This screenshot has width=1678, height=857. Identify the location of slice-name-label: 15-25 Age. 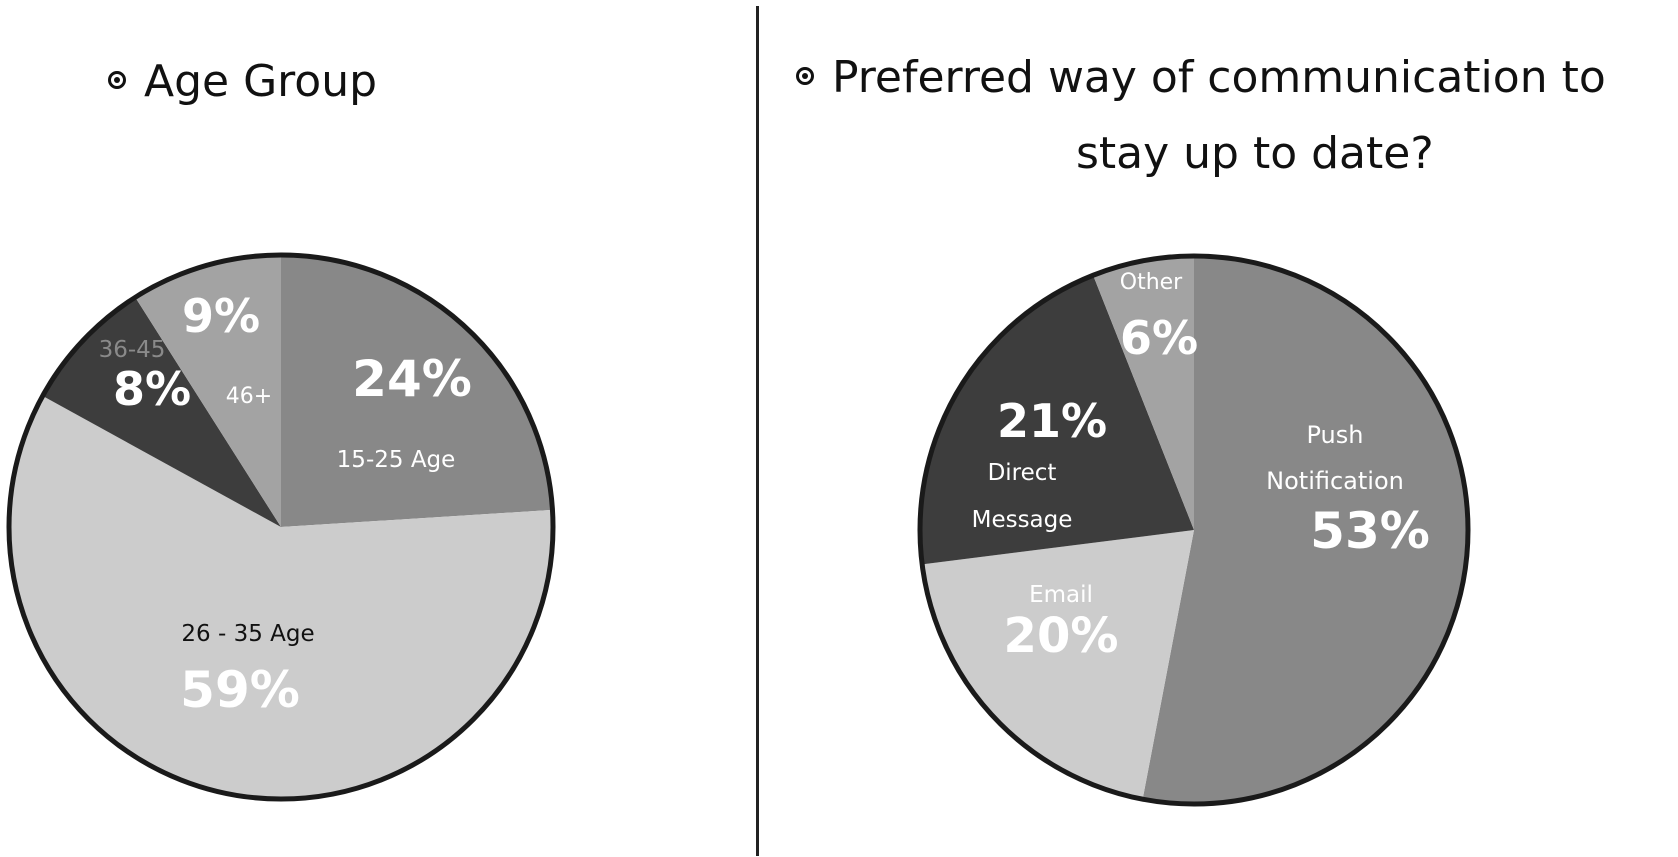
(396, 460).